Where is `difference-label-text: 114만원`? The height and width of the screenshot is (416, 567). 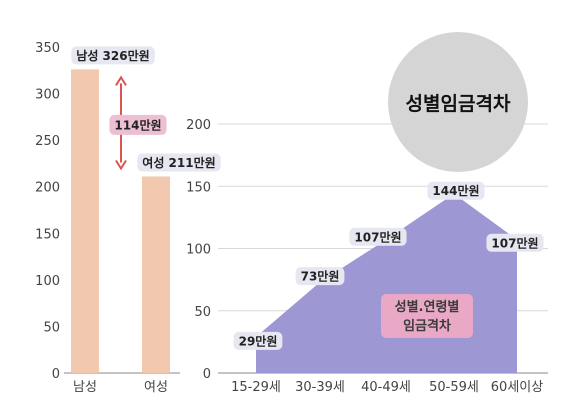 difference-label-text: 114만원 is located at coordinates (137, 124).